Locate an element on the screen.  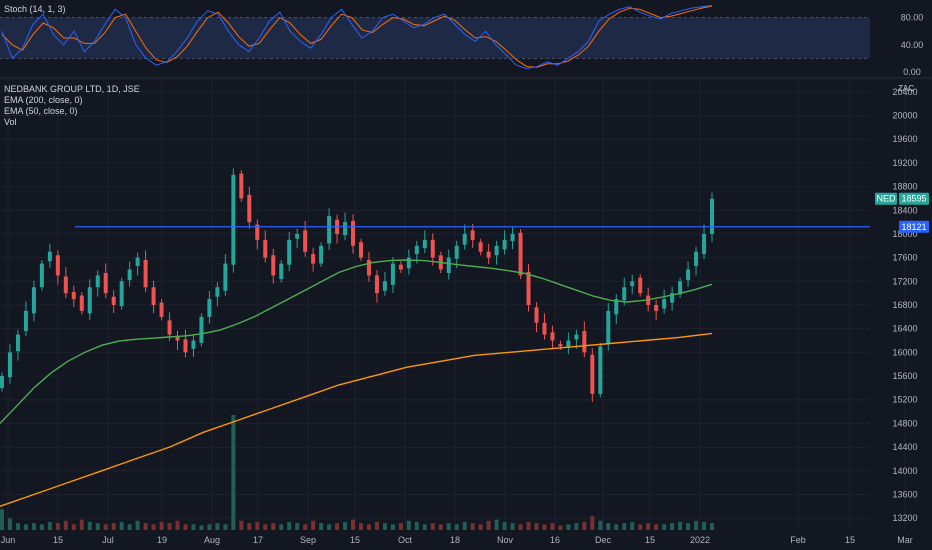
y-tick-label: 14800 is located at coordinates (904, 423).